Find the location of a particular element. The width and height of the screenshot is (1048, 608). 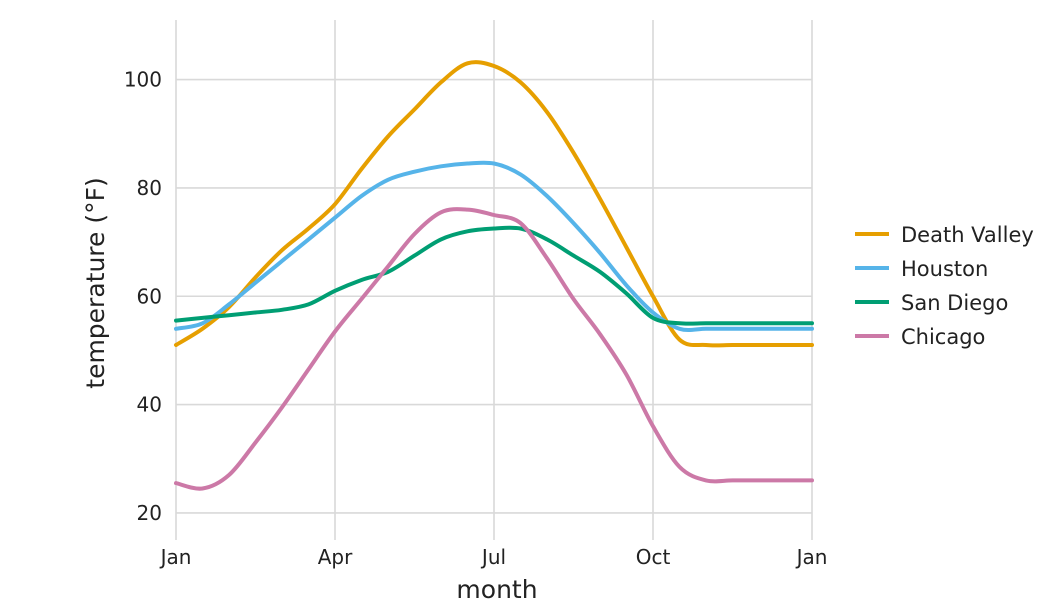

x-tick-label: Jul is located at coordinates (493, 557).